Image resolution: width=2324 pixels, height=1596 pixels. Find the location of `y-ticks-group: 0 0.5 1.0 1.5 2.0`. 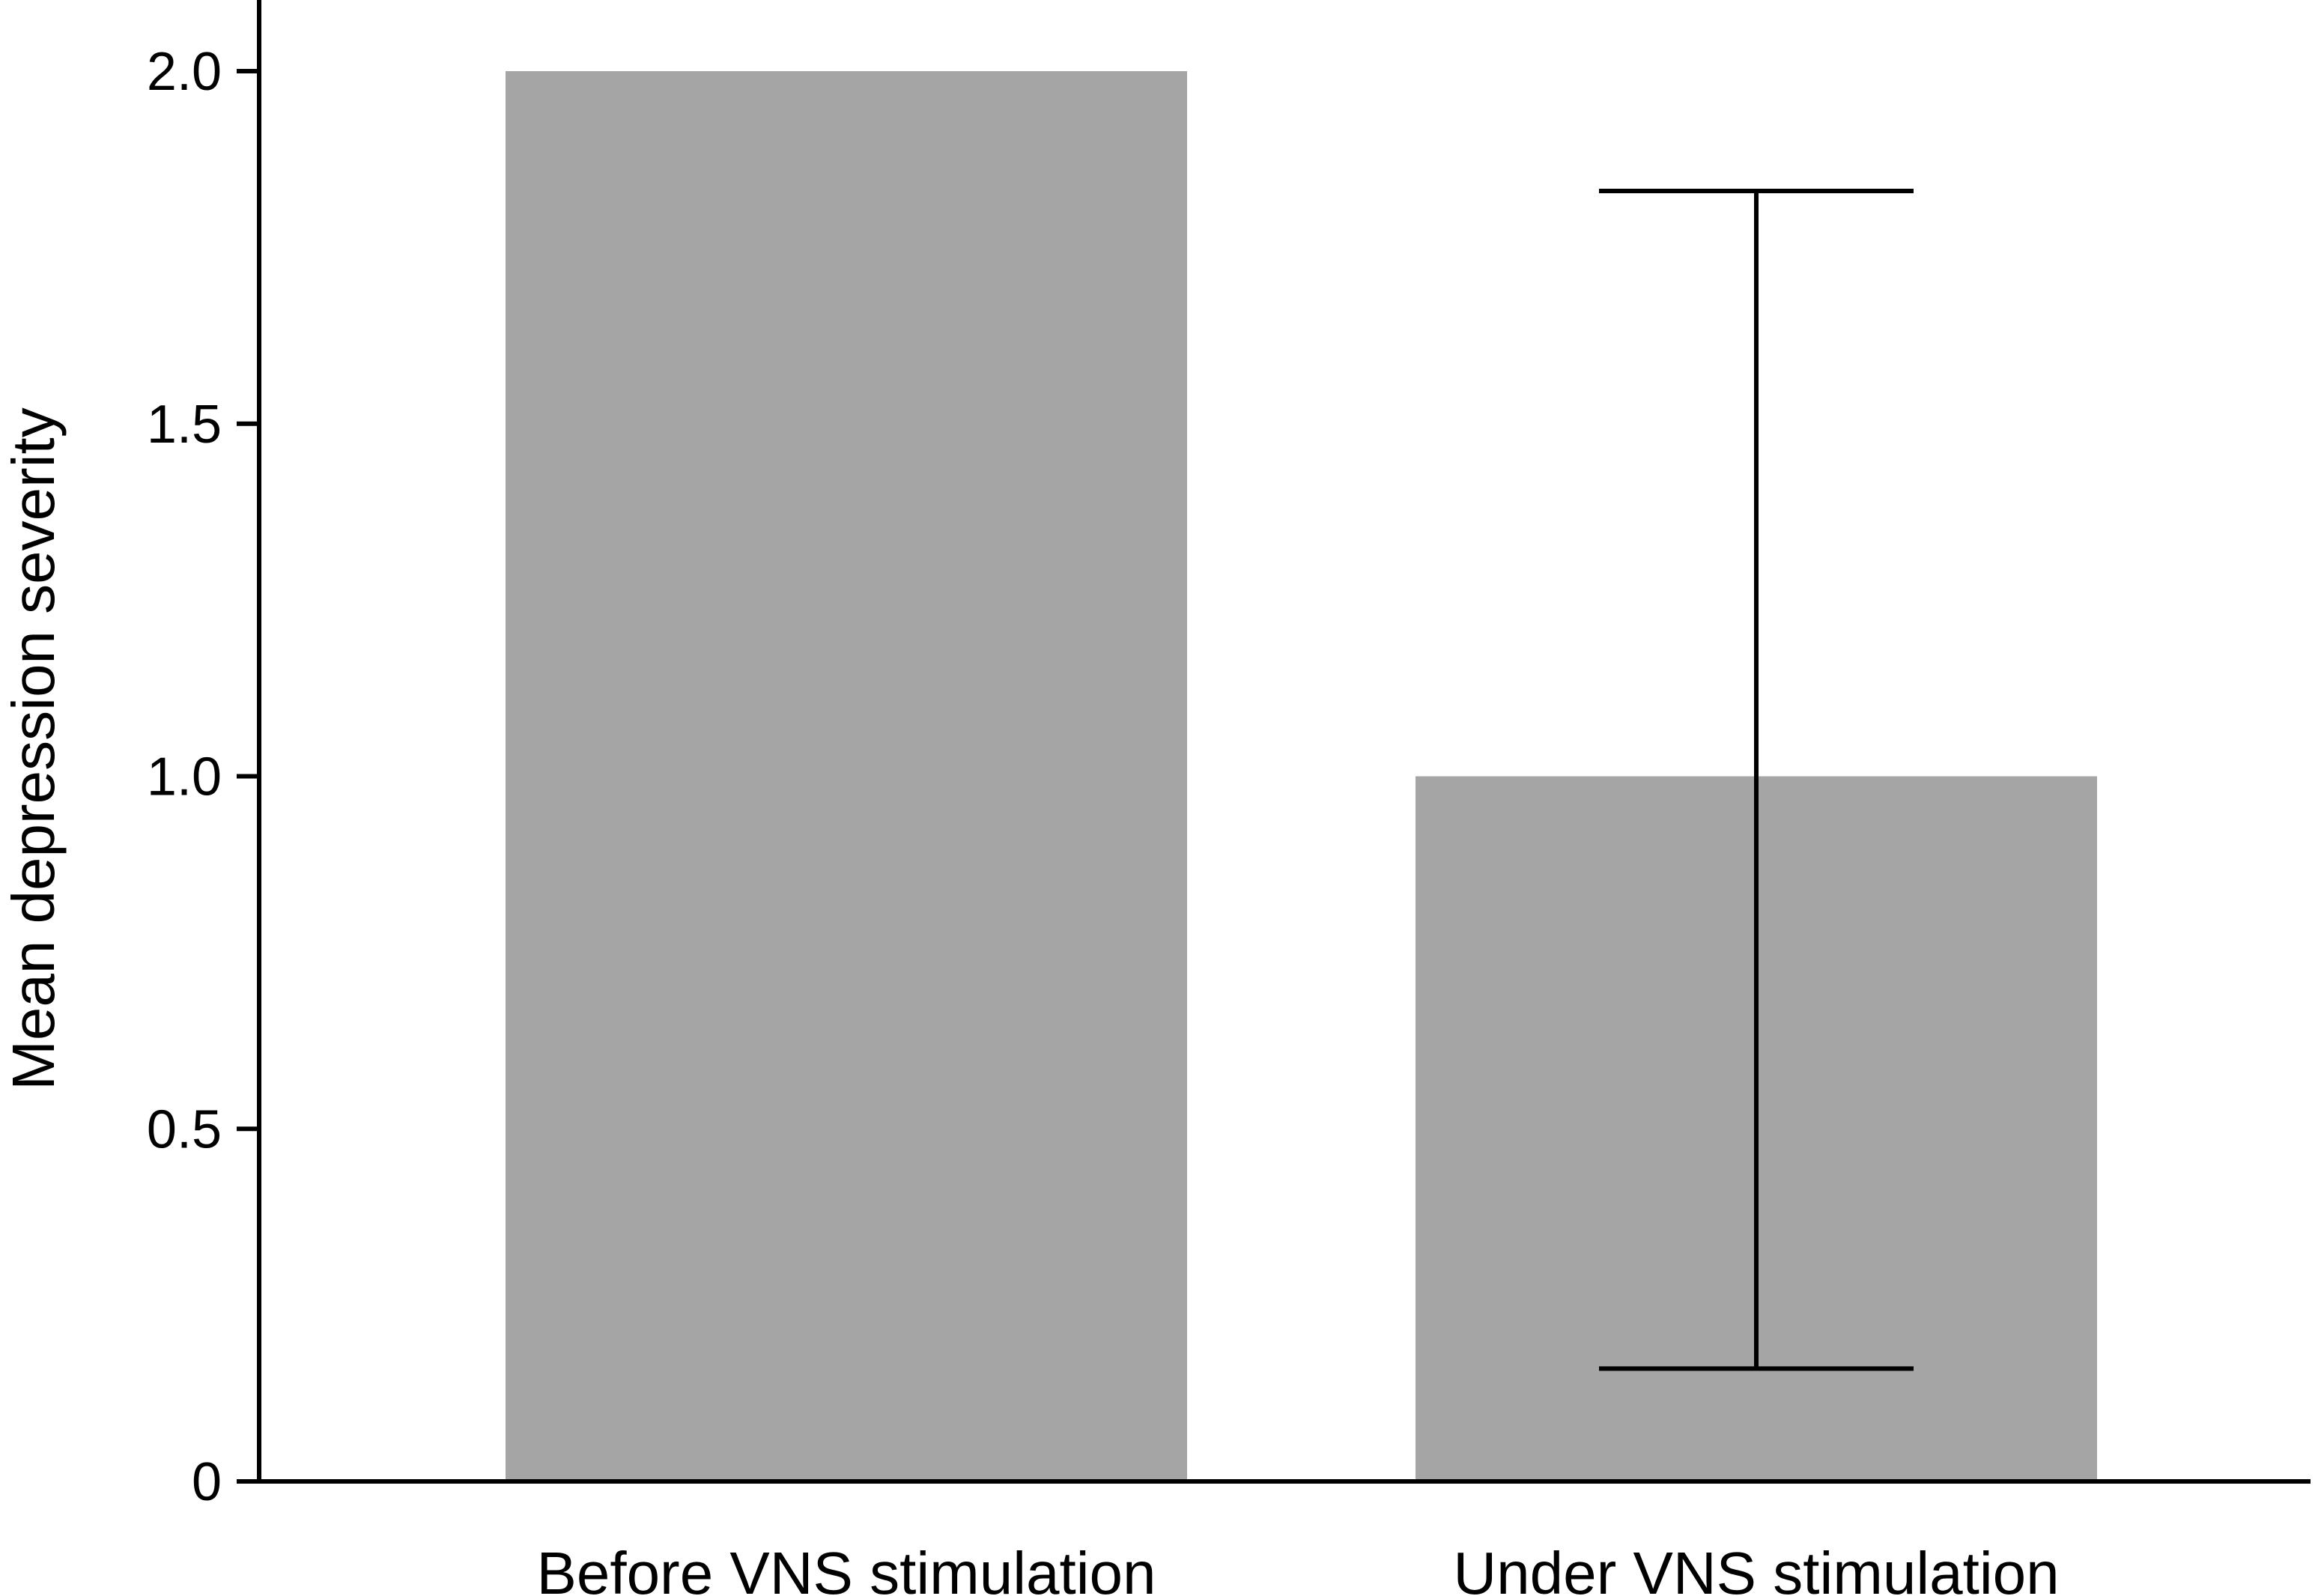

y-ticks-group: 0 0.5 1.0 1.5 2.0 is located at coordinates (203, 777).